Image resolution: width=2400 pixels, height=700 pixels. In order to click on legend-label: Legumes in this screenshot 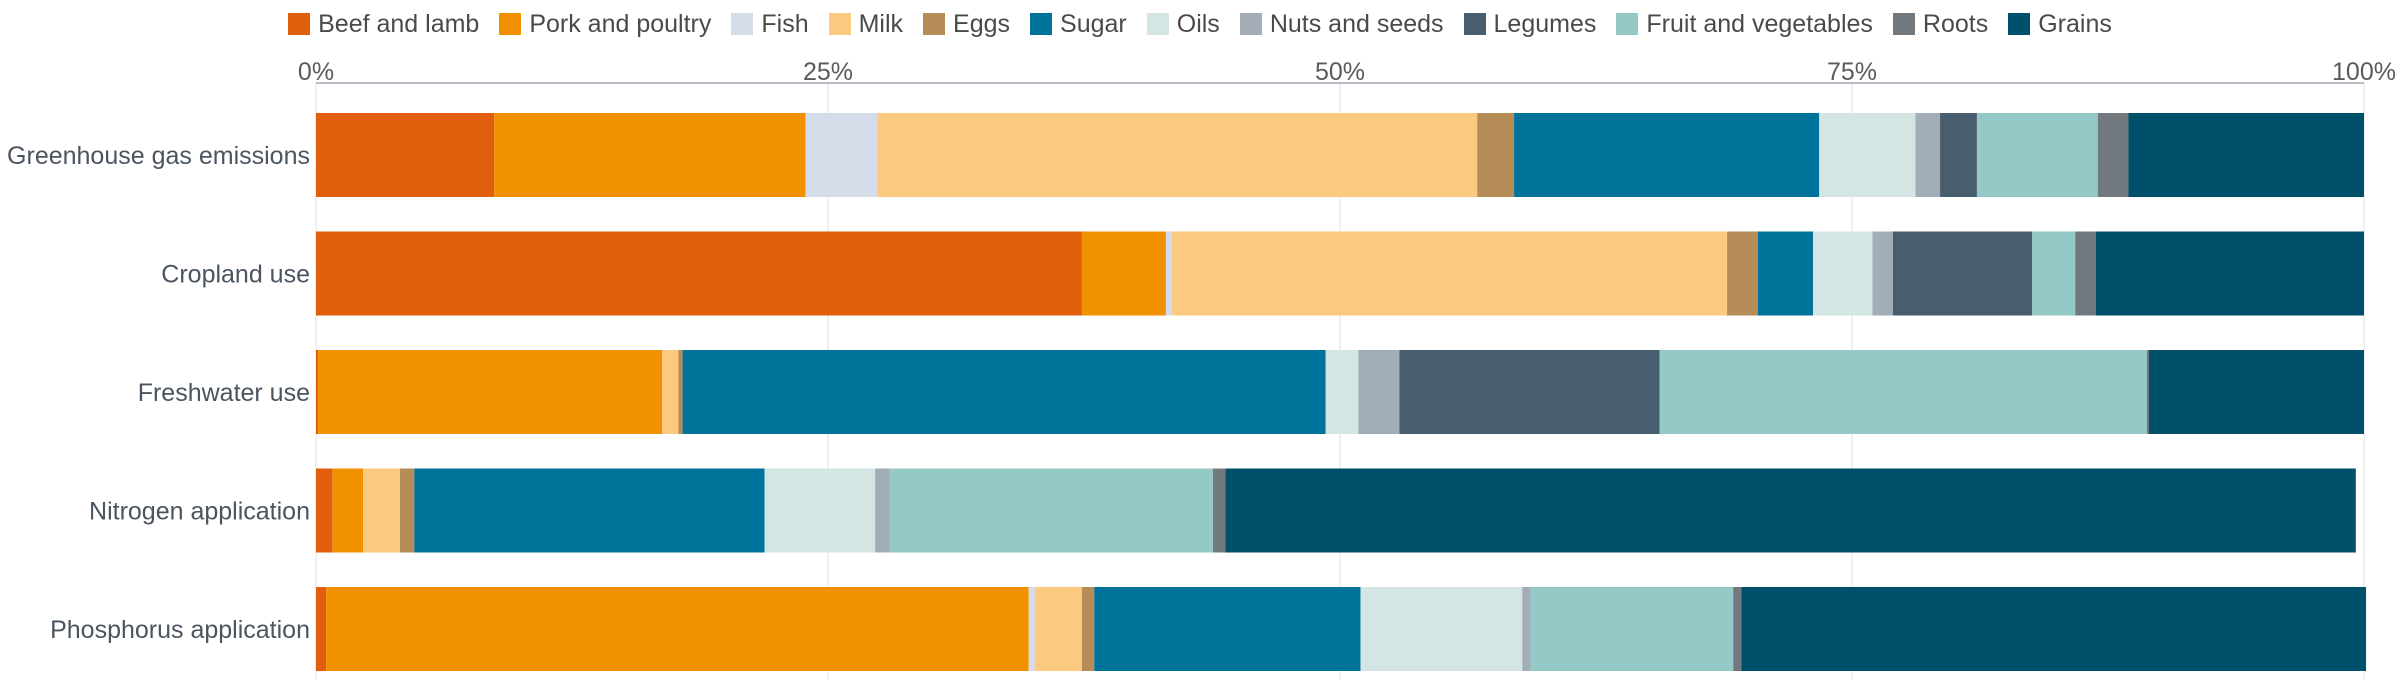, I will do `click(1545, 23)`.